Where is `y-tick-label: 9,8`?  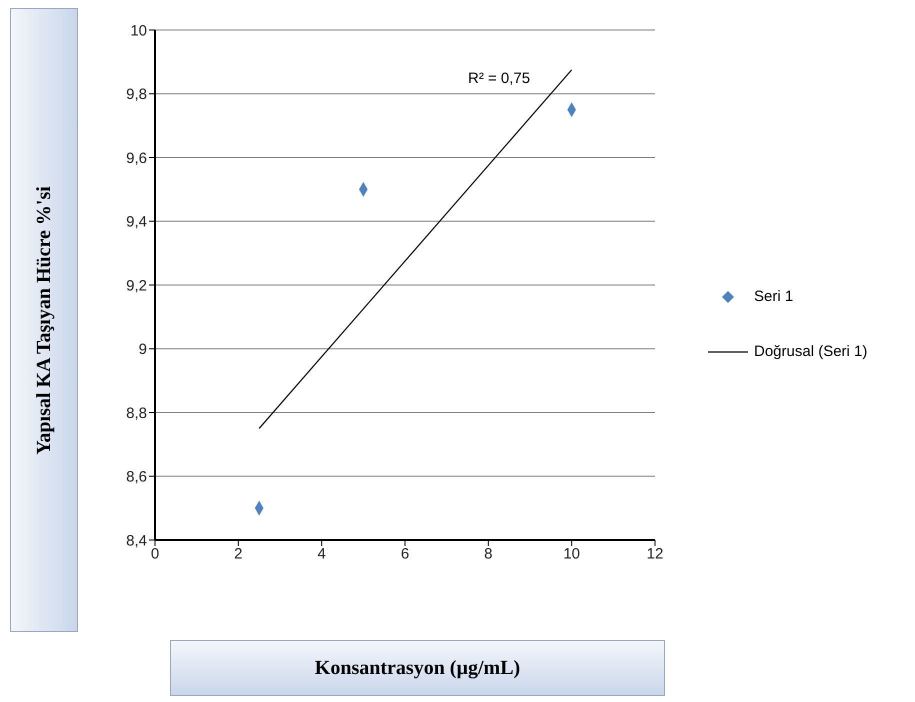 y-tick-label: 9,8 is located at coordinates (136, 95).